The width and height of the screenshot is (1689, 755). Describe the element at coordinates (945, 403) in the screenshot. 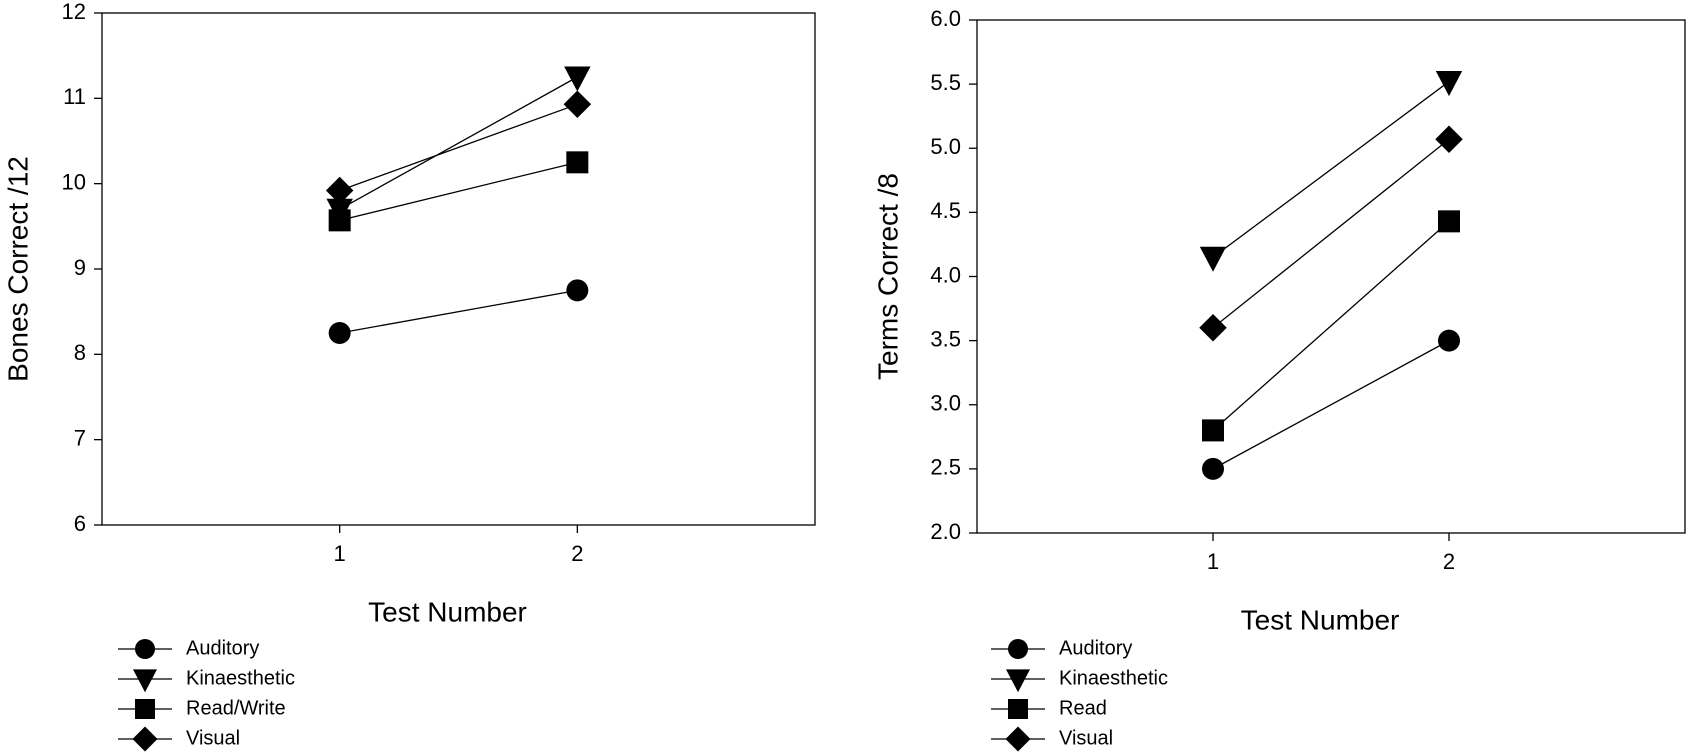

I see `y-tick-label: 3.0` at that location.